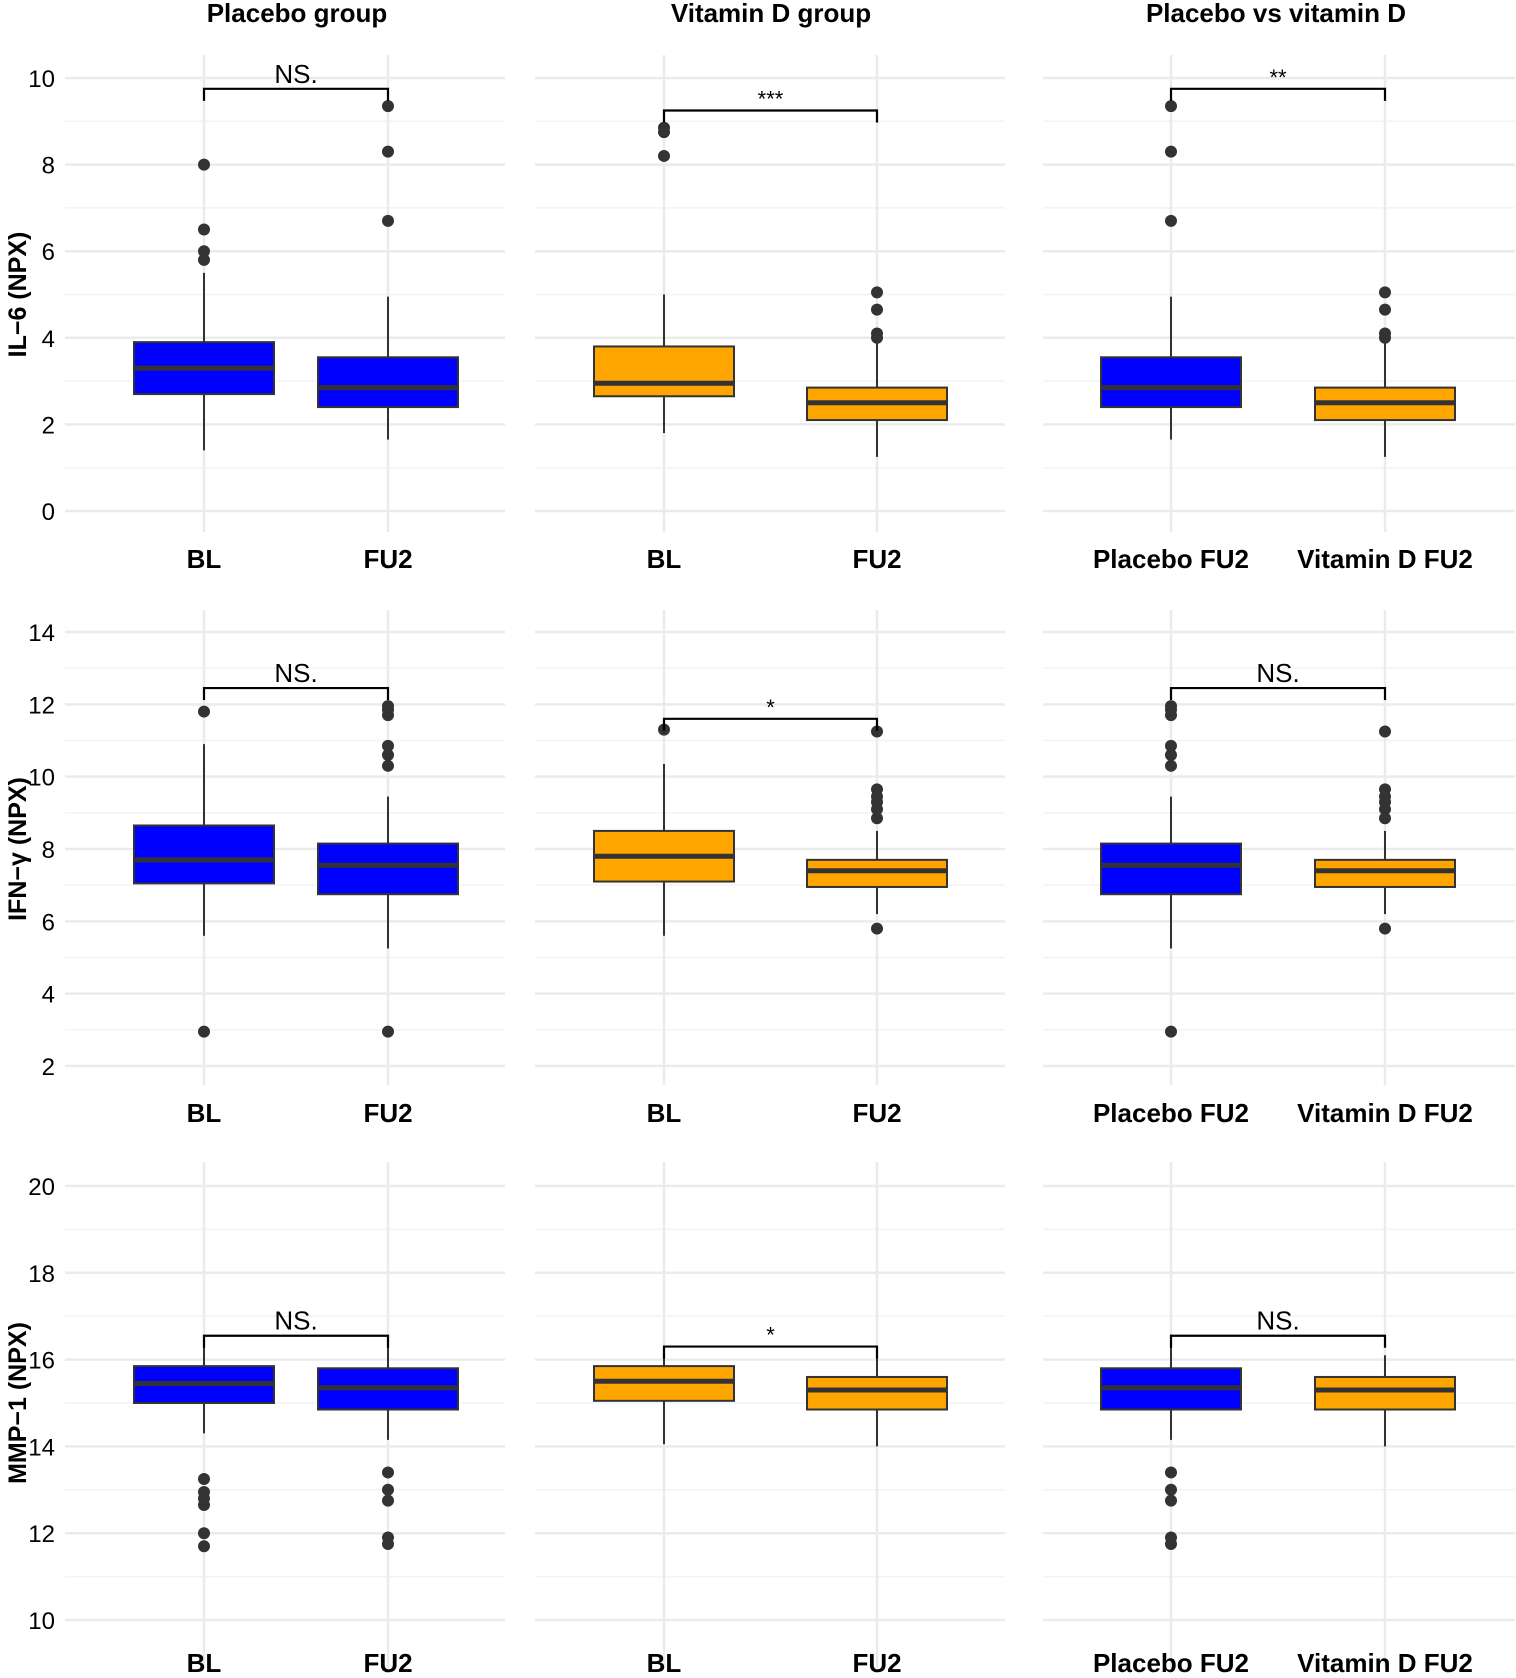 This screenshot has height=1678, width=1516. Describe the element at coordinates (771, 14) in the screenshot. I see `column-title: Vitamin D group` at that location.